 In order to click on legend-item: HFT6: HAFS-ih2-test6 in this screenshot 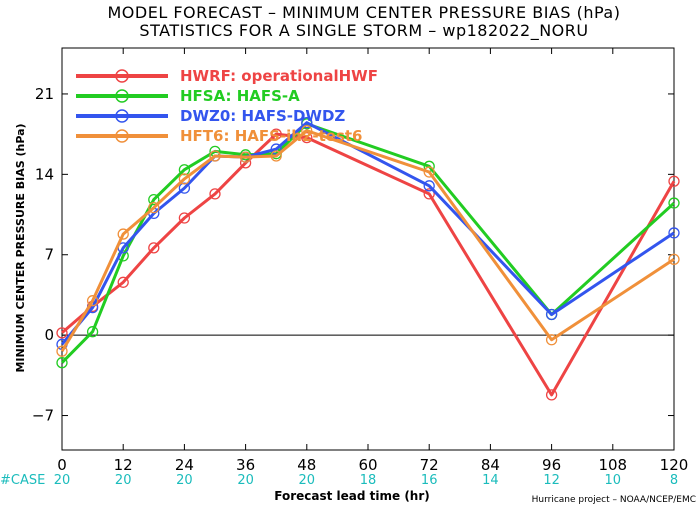, I will do `click(219, 136)`.